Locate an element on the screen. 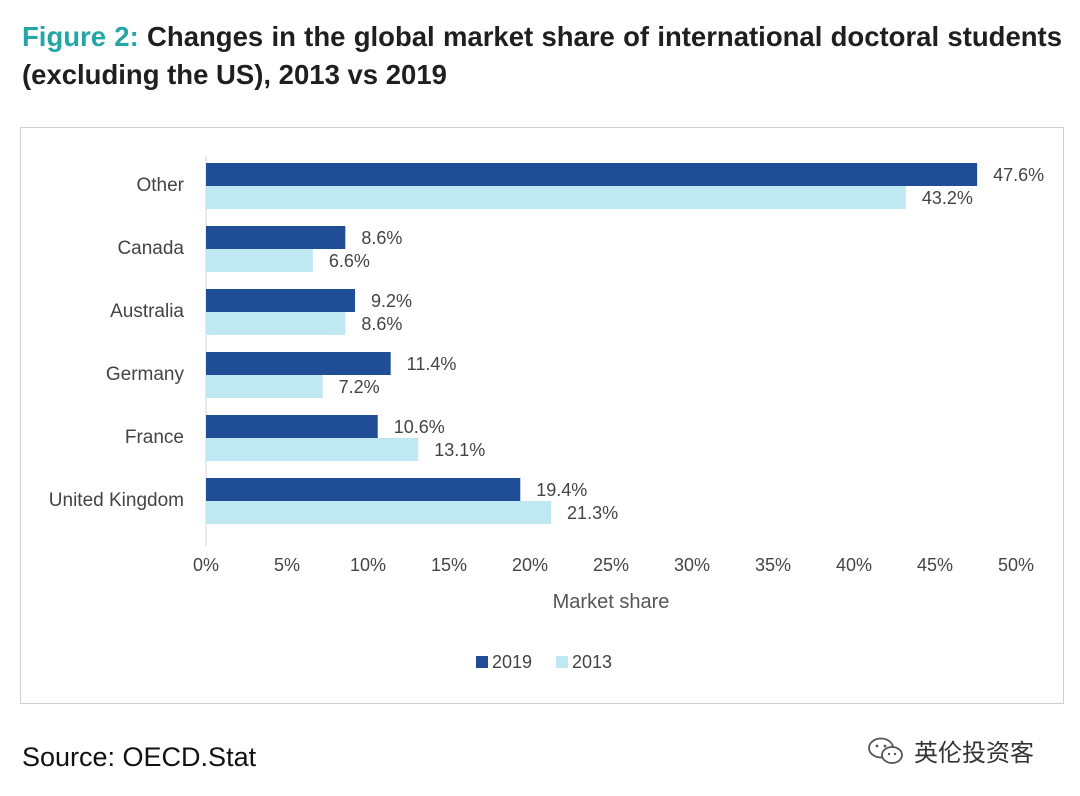  source-note: Source: OECD.Stat is located at coordinates (139, 757).